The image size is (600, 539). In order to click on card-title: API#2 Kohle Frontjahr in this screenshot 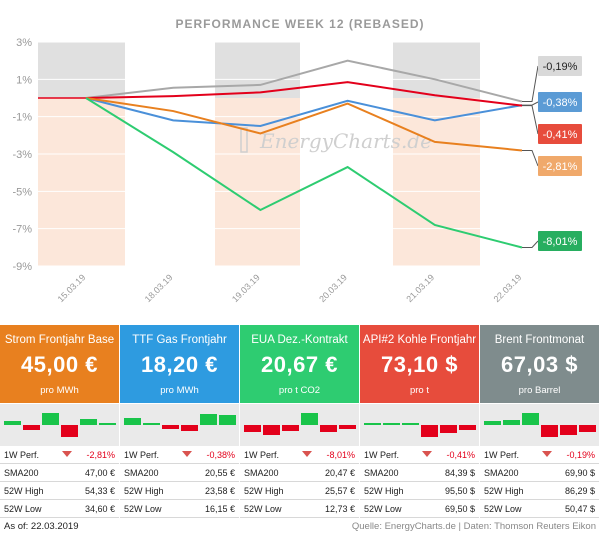, I will do `click(419, 340)`.